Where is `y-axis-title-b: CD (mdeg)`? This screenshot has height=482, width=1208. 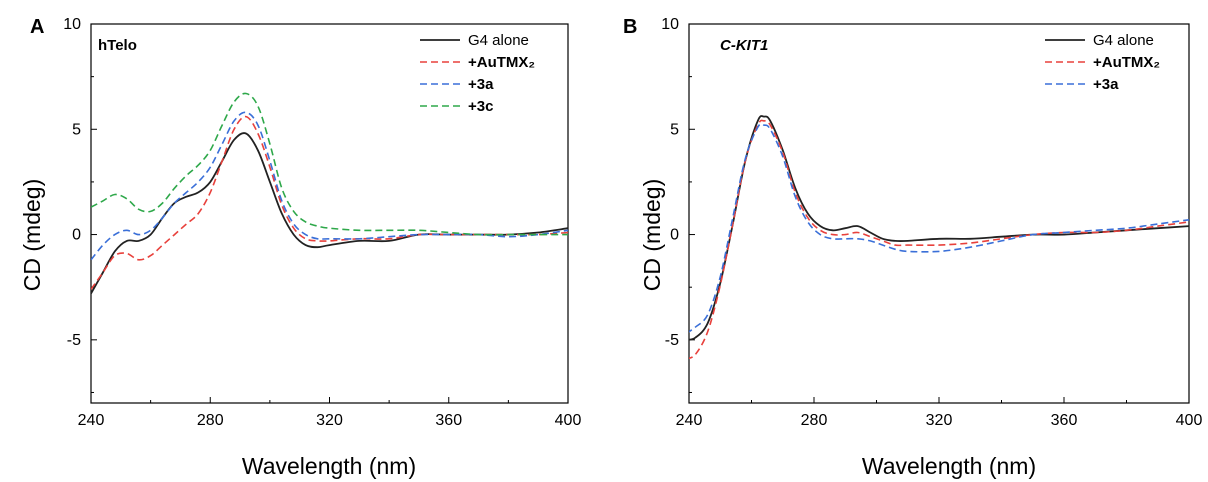
y-axis-title-b: CD (mdeg) is located at coordinates (652, 235).